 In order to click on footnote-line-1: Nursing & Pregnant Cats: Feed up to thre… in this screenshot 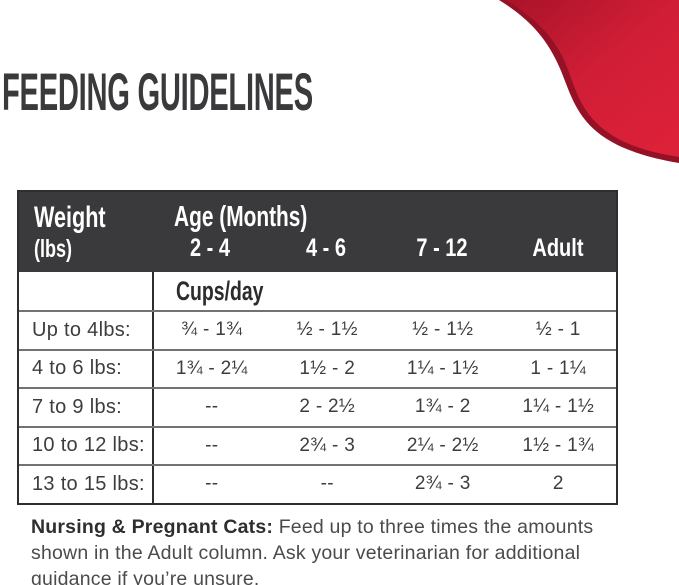, I will do `click(341, 527)`.